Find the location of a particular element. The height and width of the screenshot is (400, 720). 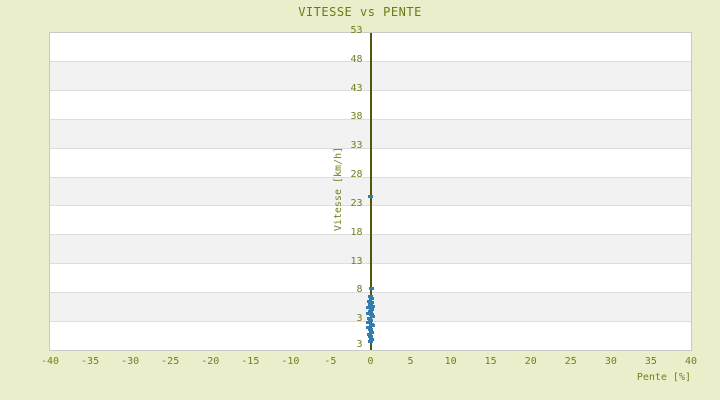

x-tick-label: -30 is located at coordinates (130, 361).